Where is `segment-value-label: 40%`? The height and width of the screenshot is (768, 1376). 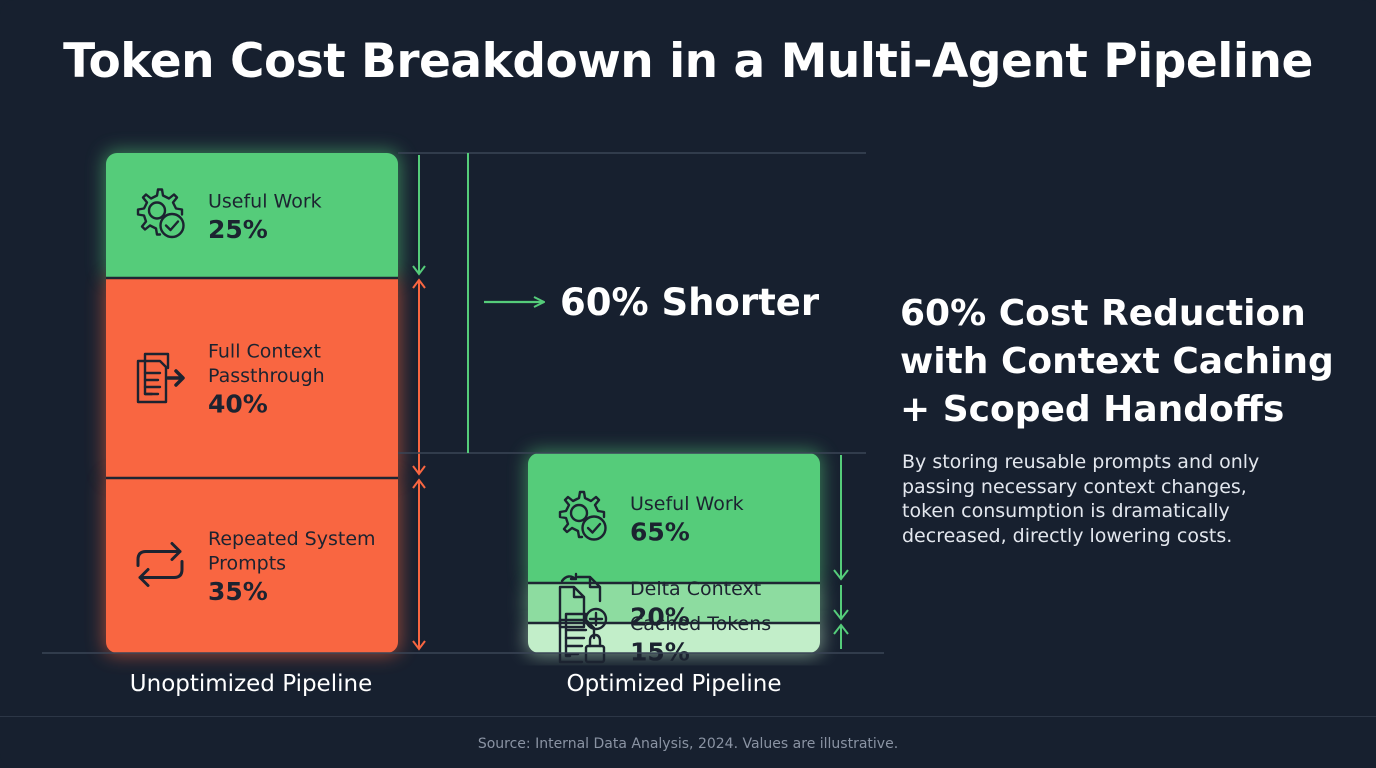
segment-value-label: 40% is located at coordinates (238, 404).